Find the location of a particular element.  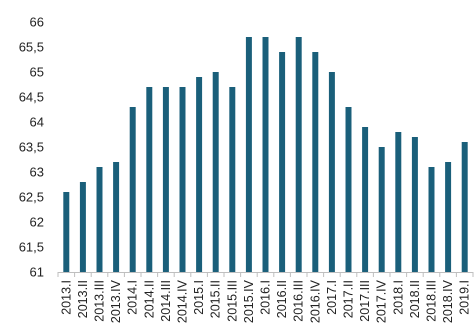

x-category-label: 2014.IV is located at coordinates (183, 301).